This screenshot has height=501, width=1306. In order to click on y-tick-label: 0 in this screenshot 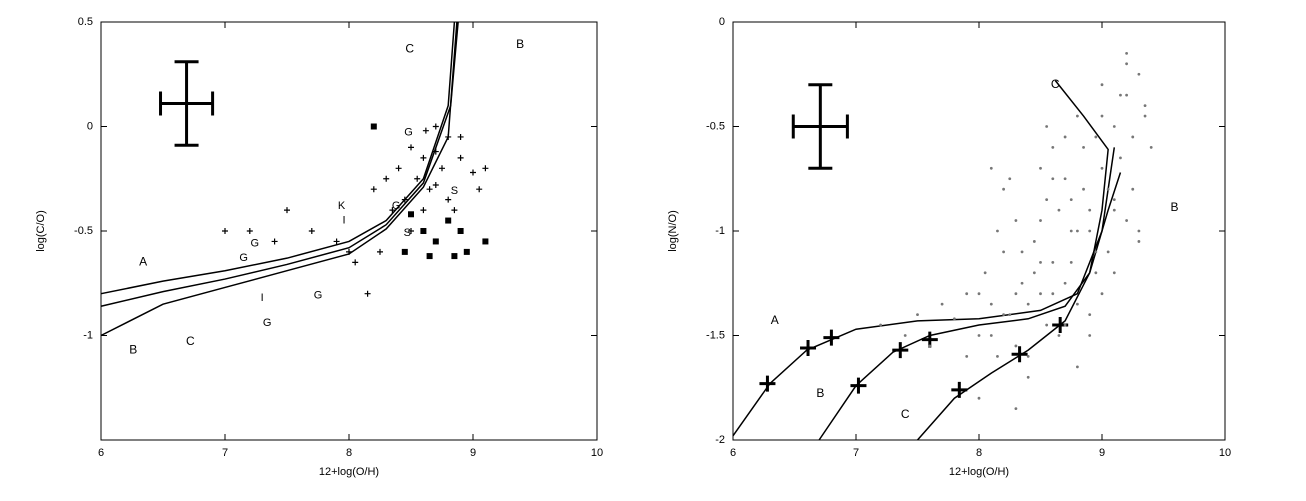, I will do `click(722, 22)`.